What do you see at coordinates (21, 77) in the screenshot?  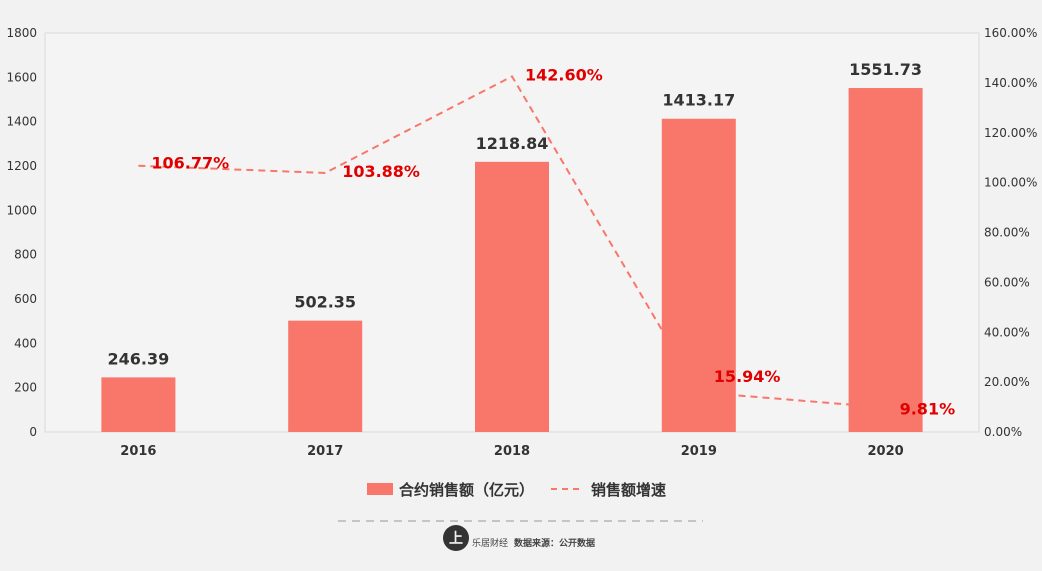 I see `left-axis-tick-label: 1600` at bounding box center [21, 77].